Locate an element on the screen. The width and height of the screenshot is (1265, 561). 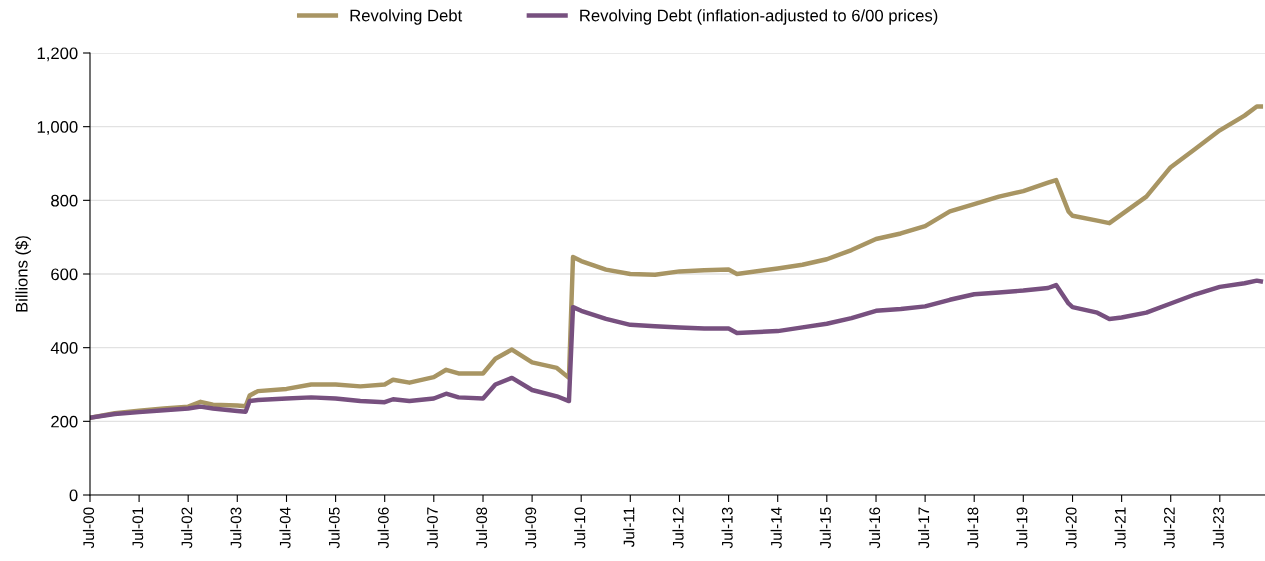
y-tick-label: 1,200 is located at coordinates (57, 54).